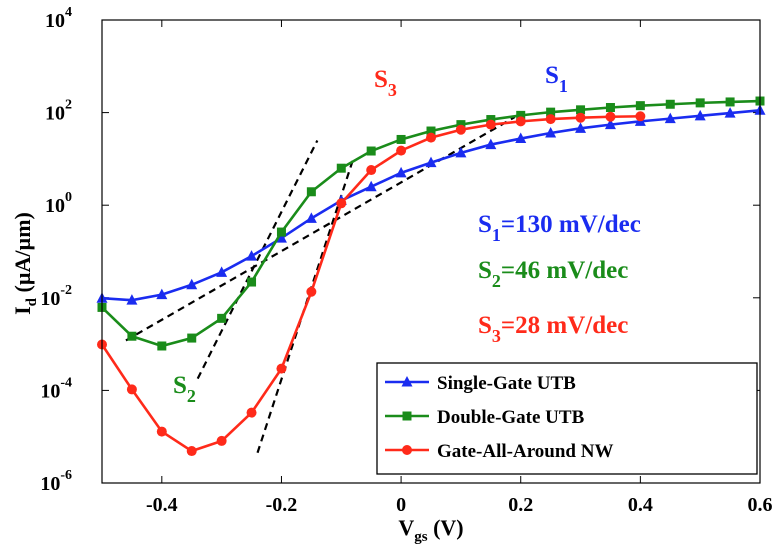  I want to click on slope-line-s3, so click(305, 306).